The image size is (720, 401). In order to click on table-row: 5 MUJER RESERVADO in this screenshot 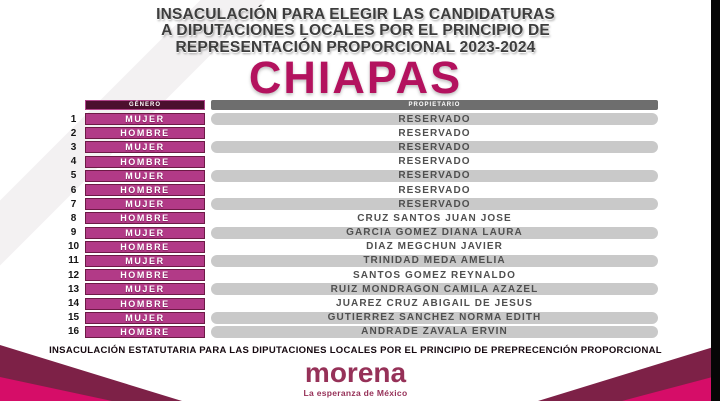, I will do `click(360, 176)`.